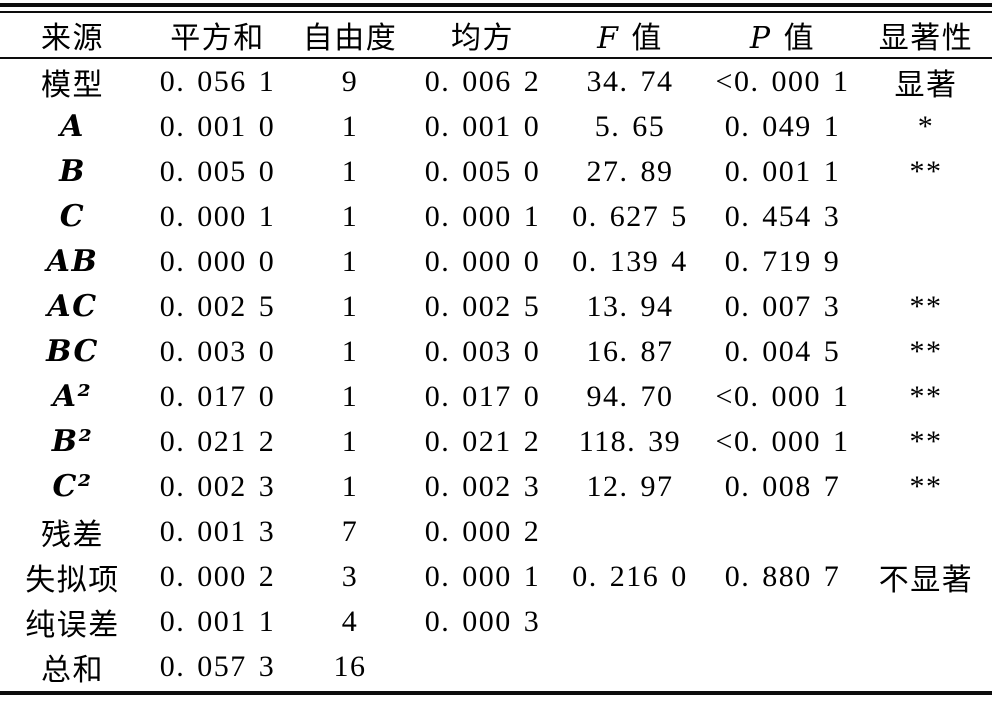 This screenshot has width=992, height=704. What do you see at coordinates (630, 306) in the screenshot?
I see `cell-f-value: 13. 94` at bounding box center [630, 306].